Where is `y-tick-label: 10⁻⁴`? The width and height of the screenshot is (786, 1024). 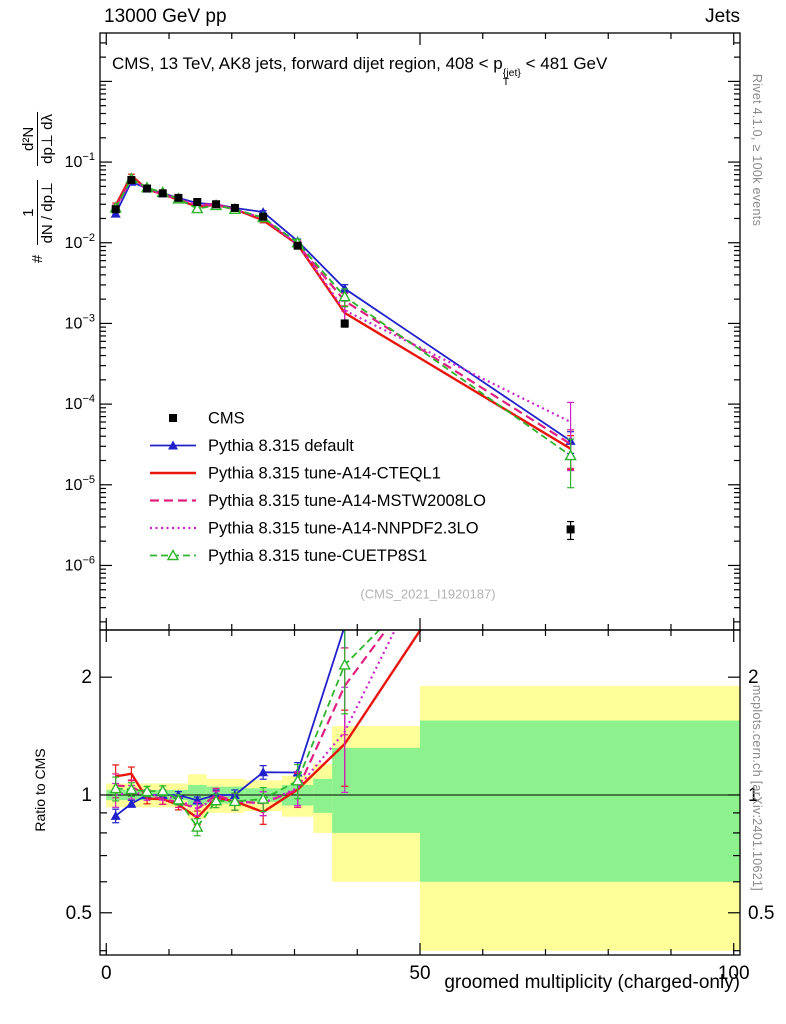
y-tick-label: 10⁻⁴ is located at coordinates (80, 403).